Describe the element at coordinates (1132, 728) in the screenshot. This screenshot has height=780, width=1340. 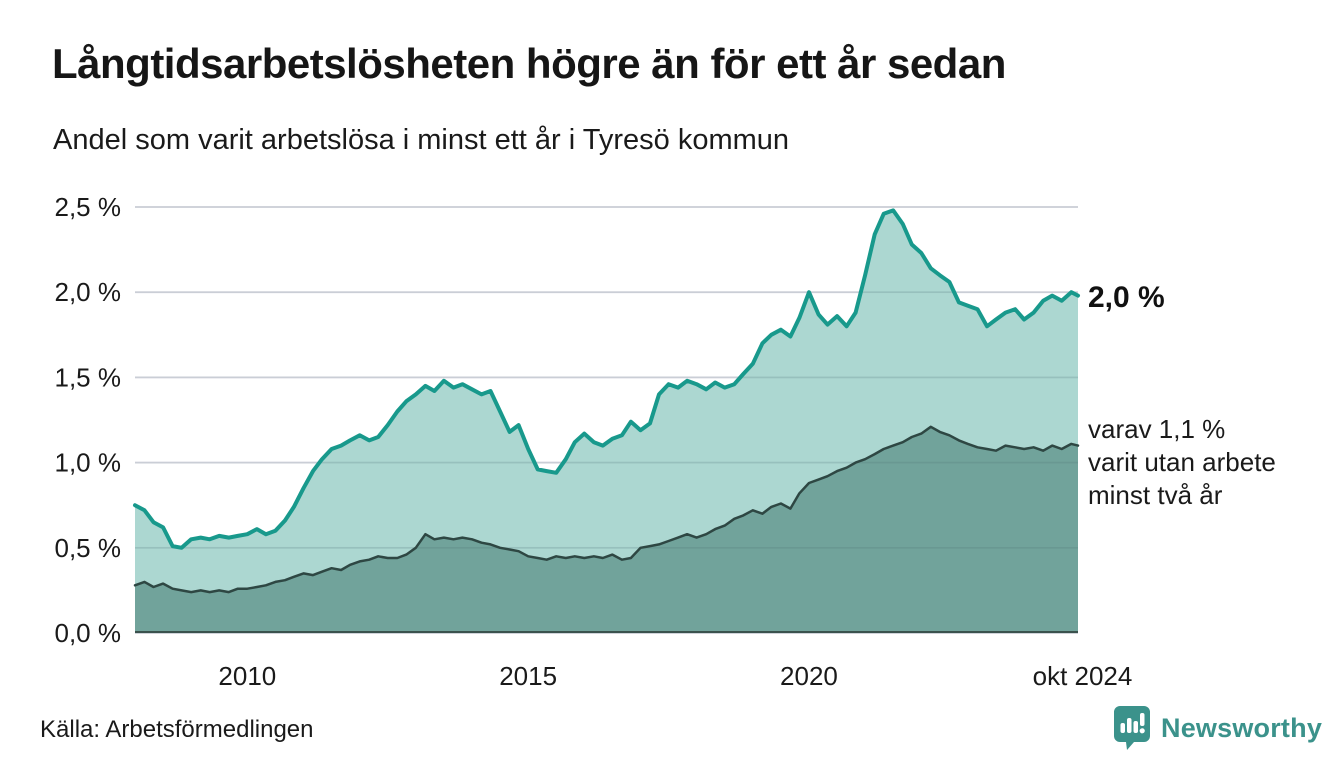
I see `newsworthy-bubble-chart-icon` at that location.